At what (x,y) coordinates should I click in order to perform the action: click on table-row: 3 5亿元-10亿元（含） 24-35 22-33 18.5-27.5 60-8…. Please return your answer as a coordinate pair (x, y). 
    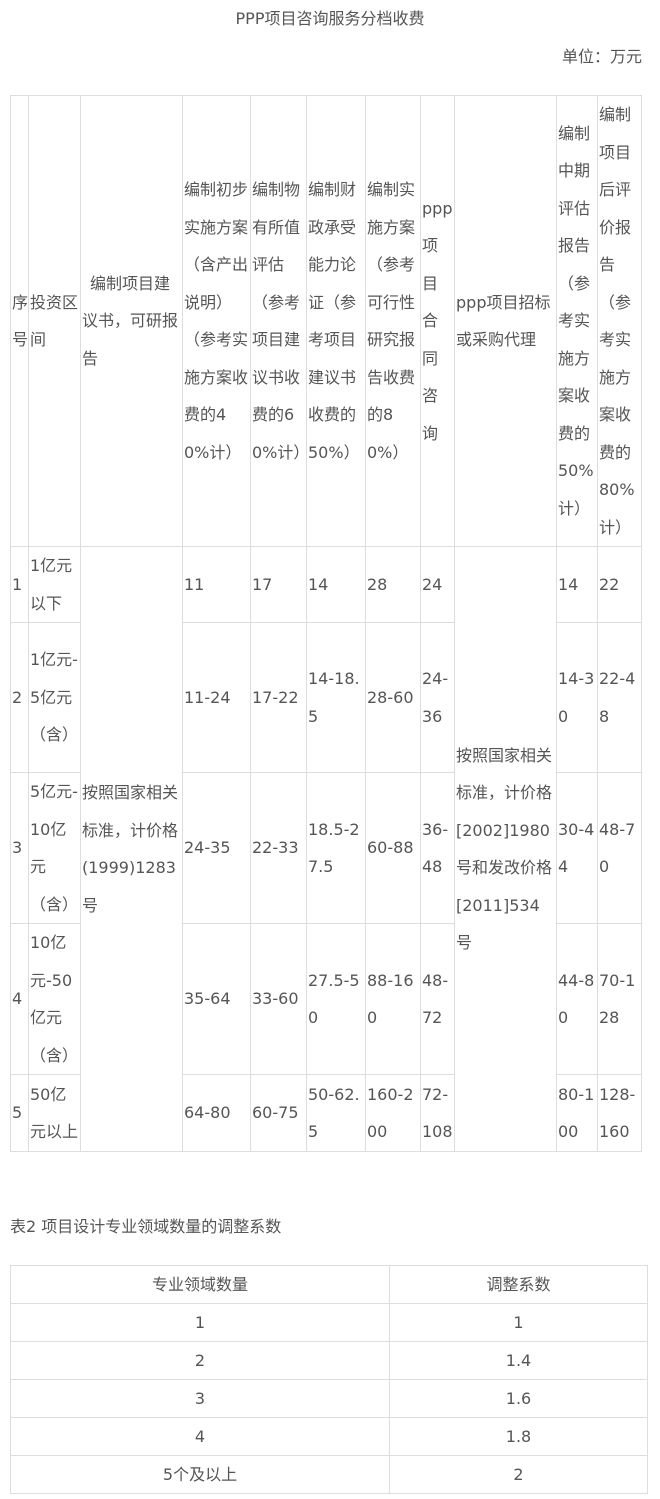
    Looking at the image, I should click on (326, 848).